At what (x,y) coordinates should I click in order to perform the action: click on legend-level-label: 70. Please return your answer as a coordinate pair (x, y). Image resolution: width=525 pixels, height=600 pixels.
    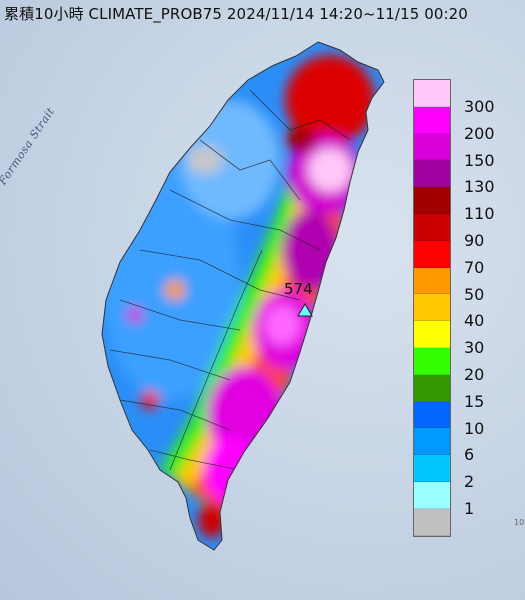
    Looking at the image, I should click on (474, 267).